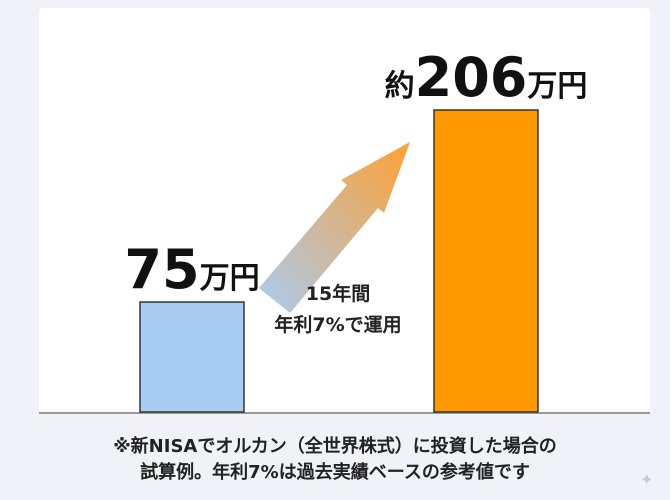 This screenshot has height=500, width=670. Describe the element at coordinates (471, 77) in the screenshot. I see `data-label-number: 206` at that location.